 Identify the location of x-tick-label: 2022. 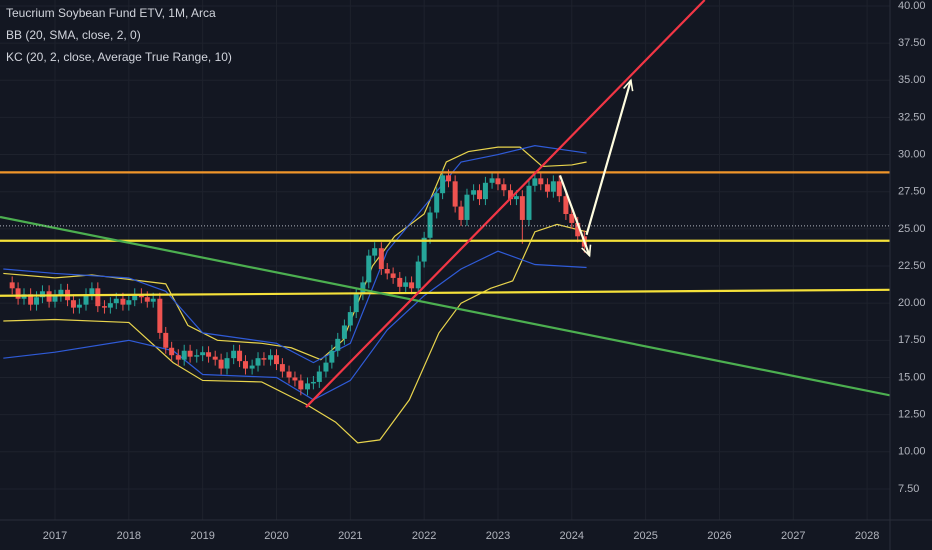
(424, 536).